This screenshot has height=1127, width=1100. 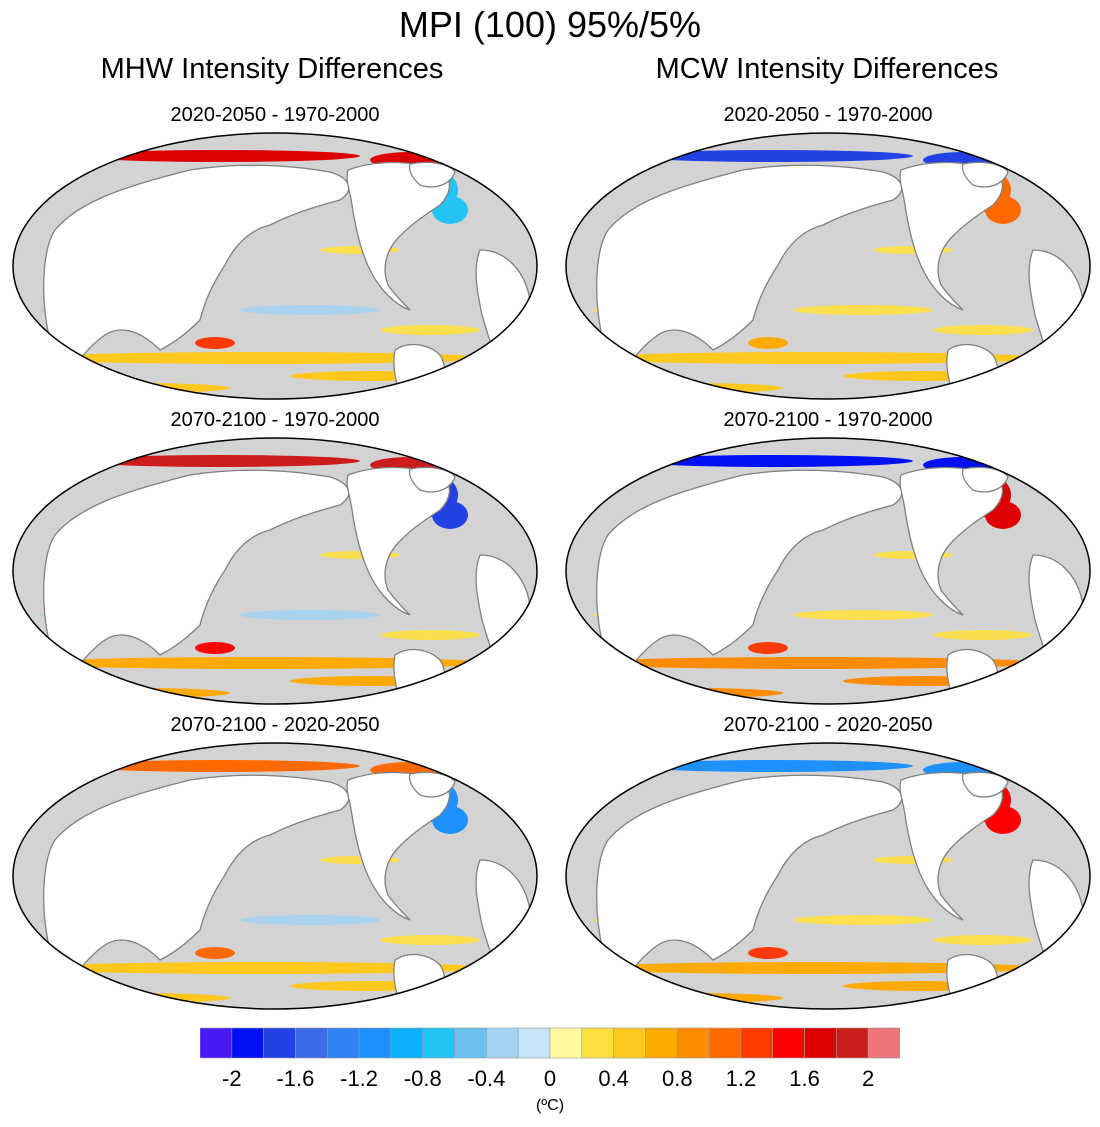 I want to click on figure-title: MPI (100) 95%/5%, so click(x=550, y=24).